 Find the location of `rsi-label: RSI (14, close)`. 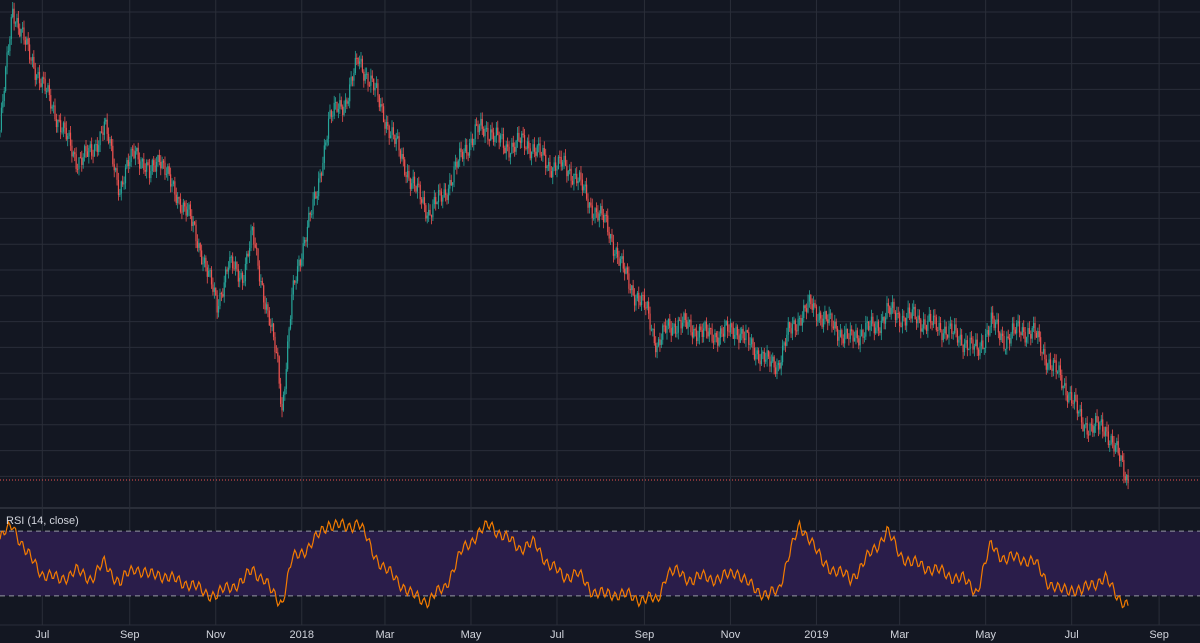

rsi-label: RSI (14, close) is located at coordinates (42, 521).